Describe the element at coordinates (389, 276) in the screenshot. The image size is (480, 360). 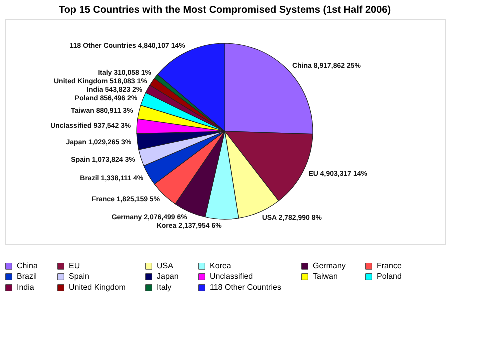
I see `legend-label: Poland` at that location.